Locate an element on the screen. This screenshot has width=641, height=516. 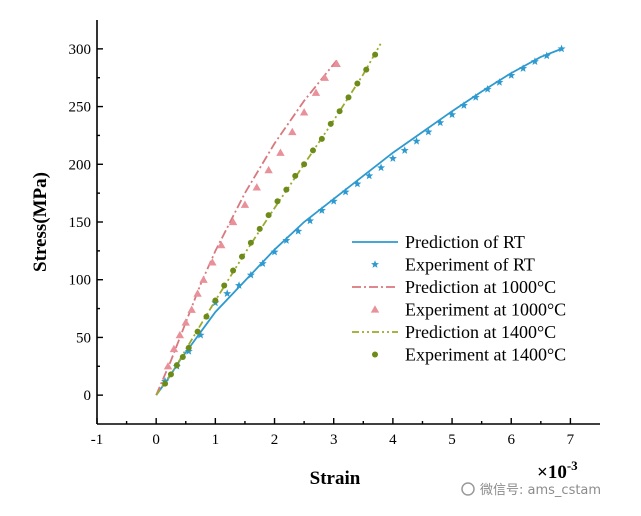
legend-item: Experiment at 1000°C is located at coordinates (468, 310).